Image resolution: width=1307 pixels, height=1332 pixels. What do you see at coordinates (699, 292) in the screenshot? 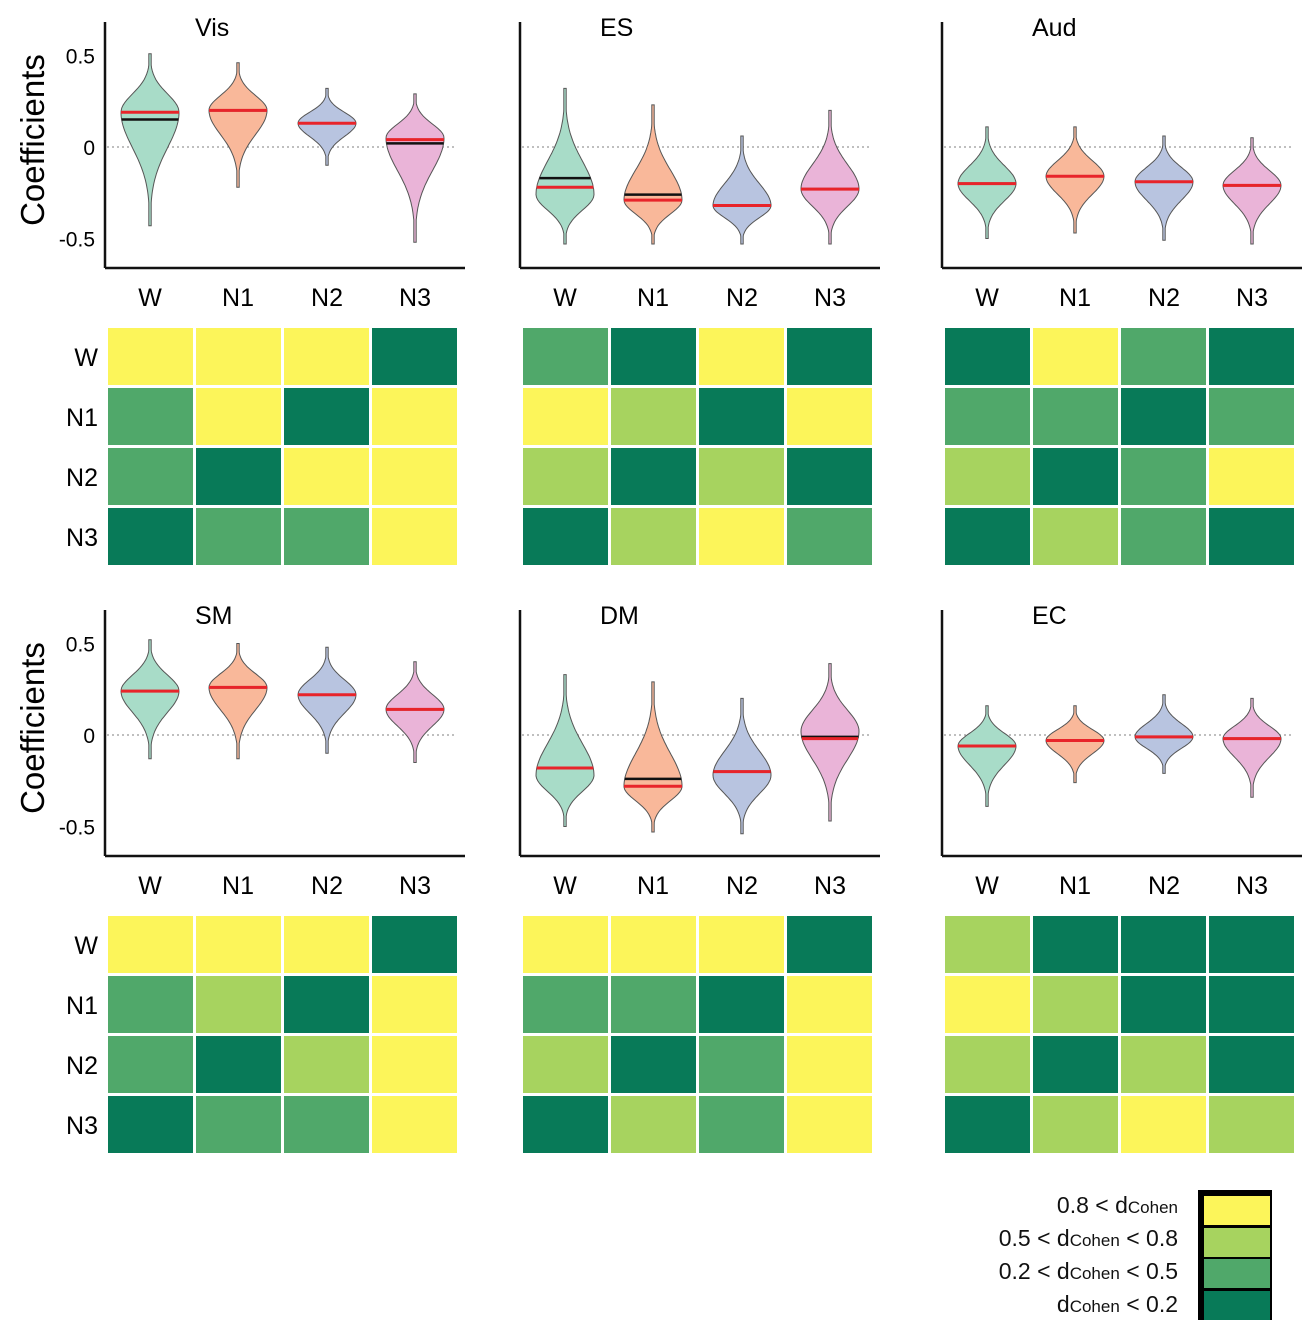
I see `panel-es: ES W N1 N2 N3` at bounding box center [699, 292].